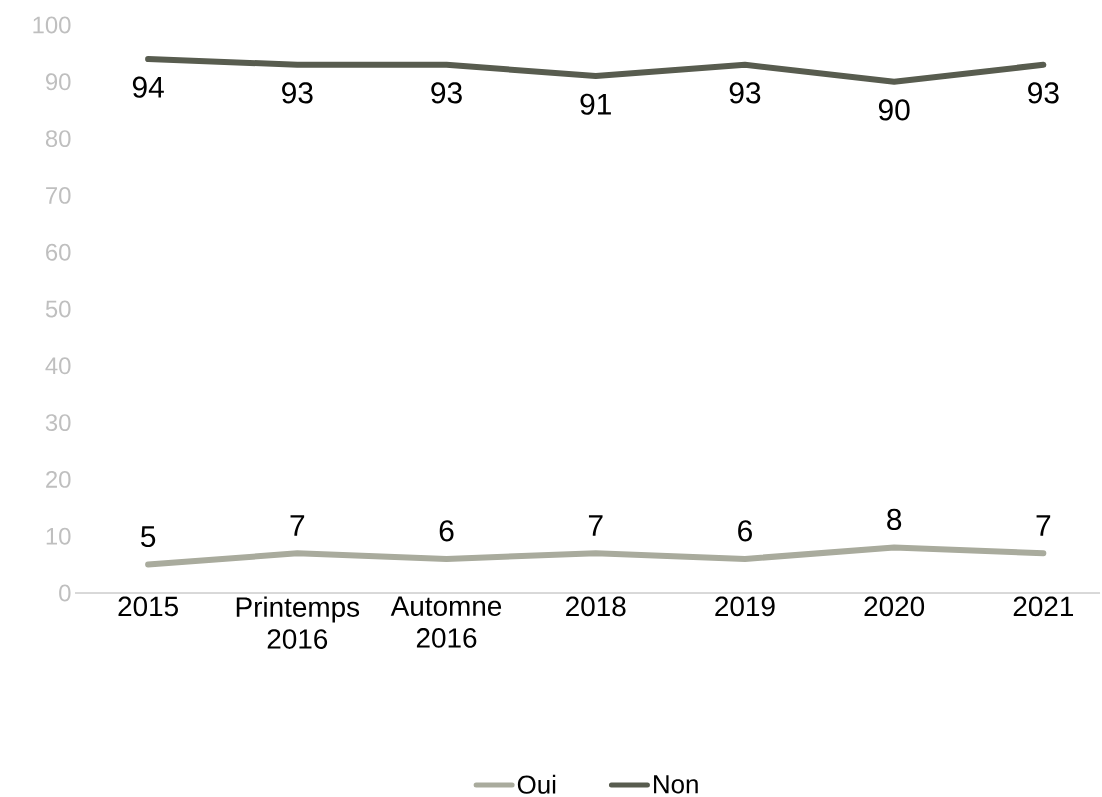 This screenshot has width=1102, height=797. What do you see at coordinates (595, 104) in the screenshot?
I see `data-label: 91` at bounding box center [595, 104].